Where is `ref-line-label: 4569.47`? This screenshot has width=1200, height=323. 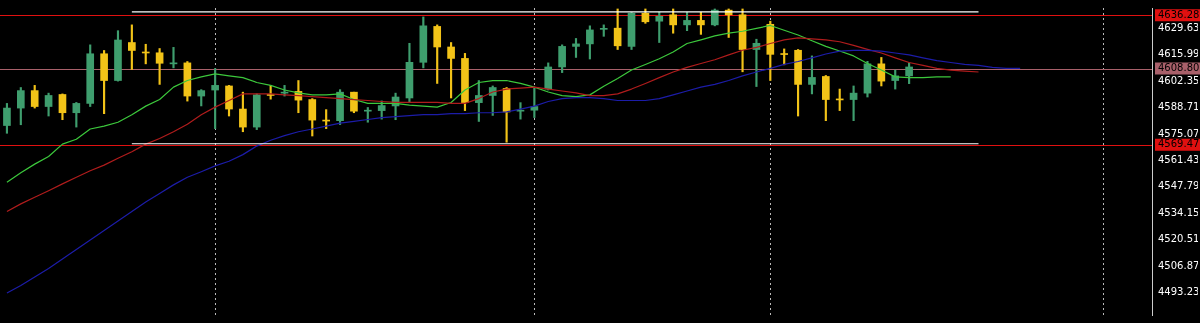 ref-line-label: 4569.47 is located at coordinates (1179, 144).